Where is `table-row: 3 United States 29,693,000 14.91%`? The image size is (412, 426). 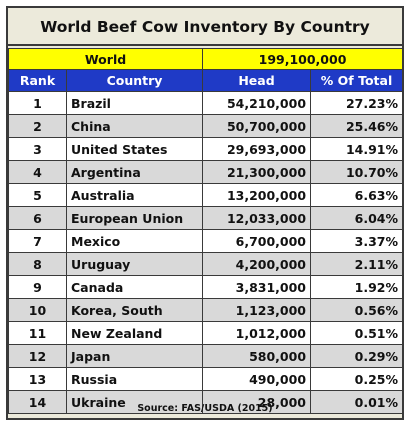
table-row: 3 United States 29,693,000 14.91% is located at coordinates (206, 149).